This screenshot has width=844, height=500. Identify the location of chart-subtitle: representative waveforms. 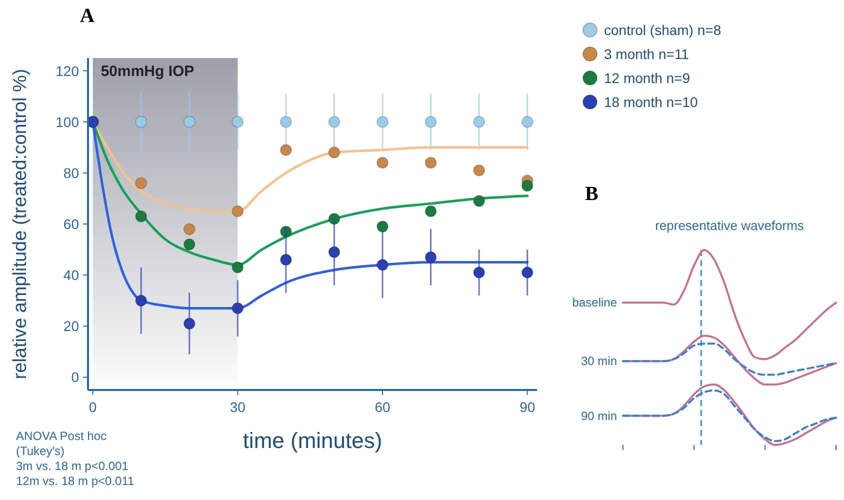
(729, 225).